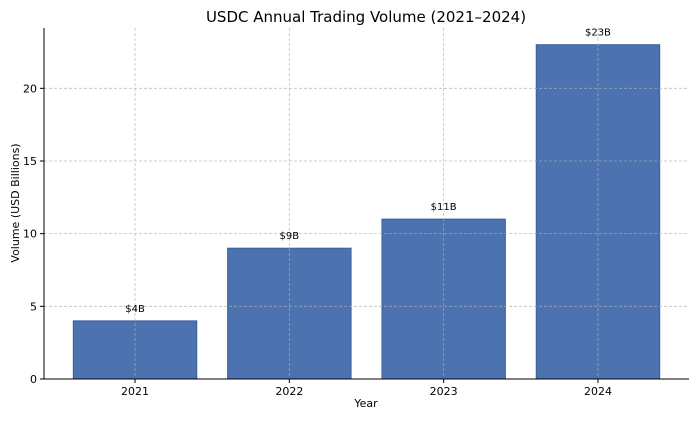 This screenshot has height=424, width=700. What do you see at coordinates (30, 161) in the screenshot?
I see `y-tick-label: 15` at bounding box center [30, 161].